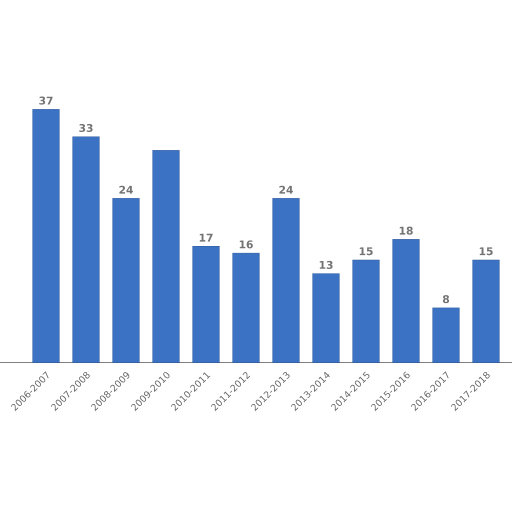 This screenshot has height=512, width=512. I want to click on data-label: 33, so click(86, 128).